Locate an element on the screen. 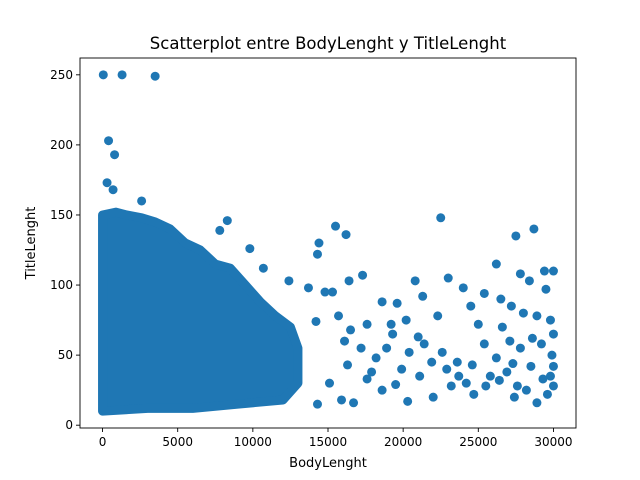 Image resolution: width=640 pixels, height=480 pixels. x-axis: 0 5000 10000 15000 20000 25000 30000 is located at coordinates (336, 438).